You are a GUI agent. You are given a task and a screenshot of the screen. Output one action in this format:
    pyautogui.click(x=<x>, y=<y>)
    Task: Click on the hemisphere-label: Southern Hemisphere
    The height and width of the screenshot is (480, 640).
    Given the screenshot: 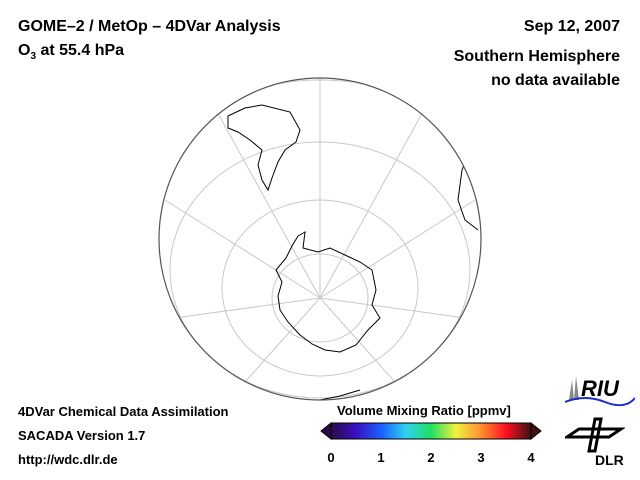 What is the action you would take?
    pyautogui.click(x=536, y=56)
    